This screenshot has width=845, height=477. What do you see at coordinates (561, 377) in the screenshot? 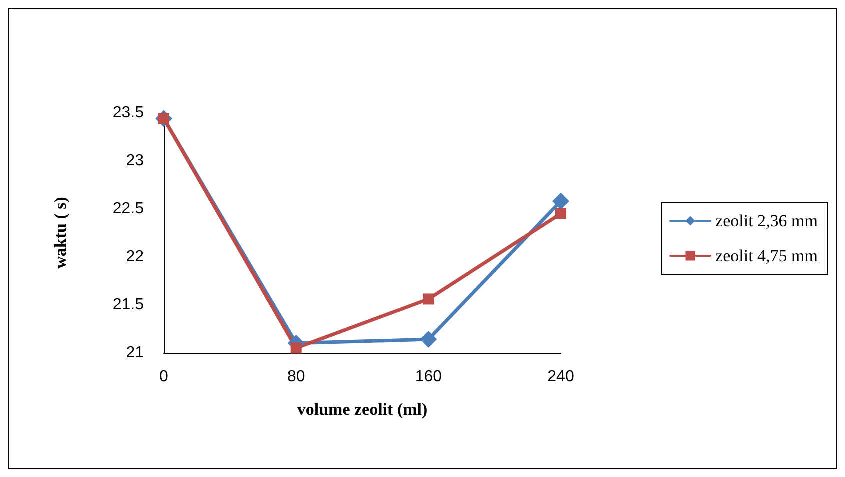
I see `x-tick-label: 240` at bounding box center [561, 377].